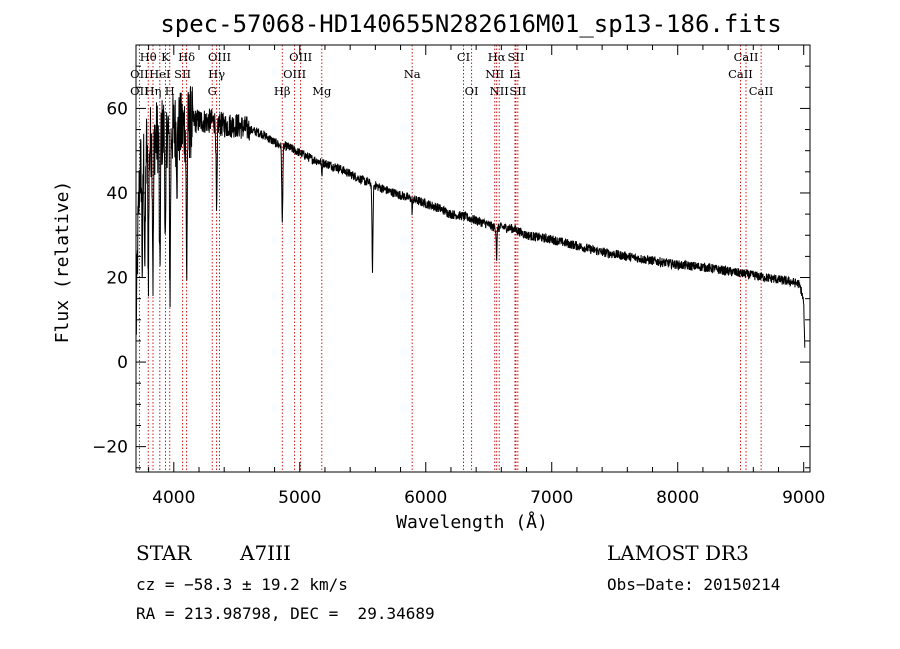 This screenshot has height=649, width=900. Describe the element at coordinates (117, 194) in the screenshot. I see `y-tick-label: 40` at that location.